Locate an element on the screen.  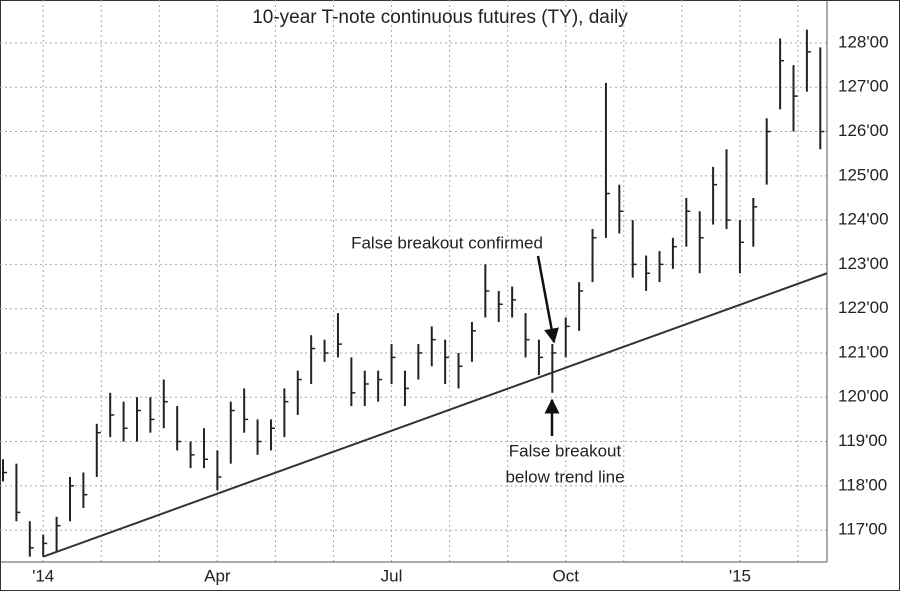
y-tick-label: 126'00 is located at coordinates (863, 130).